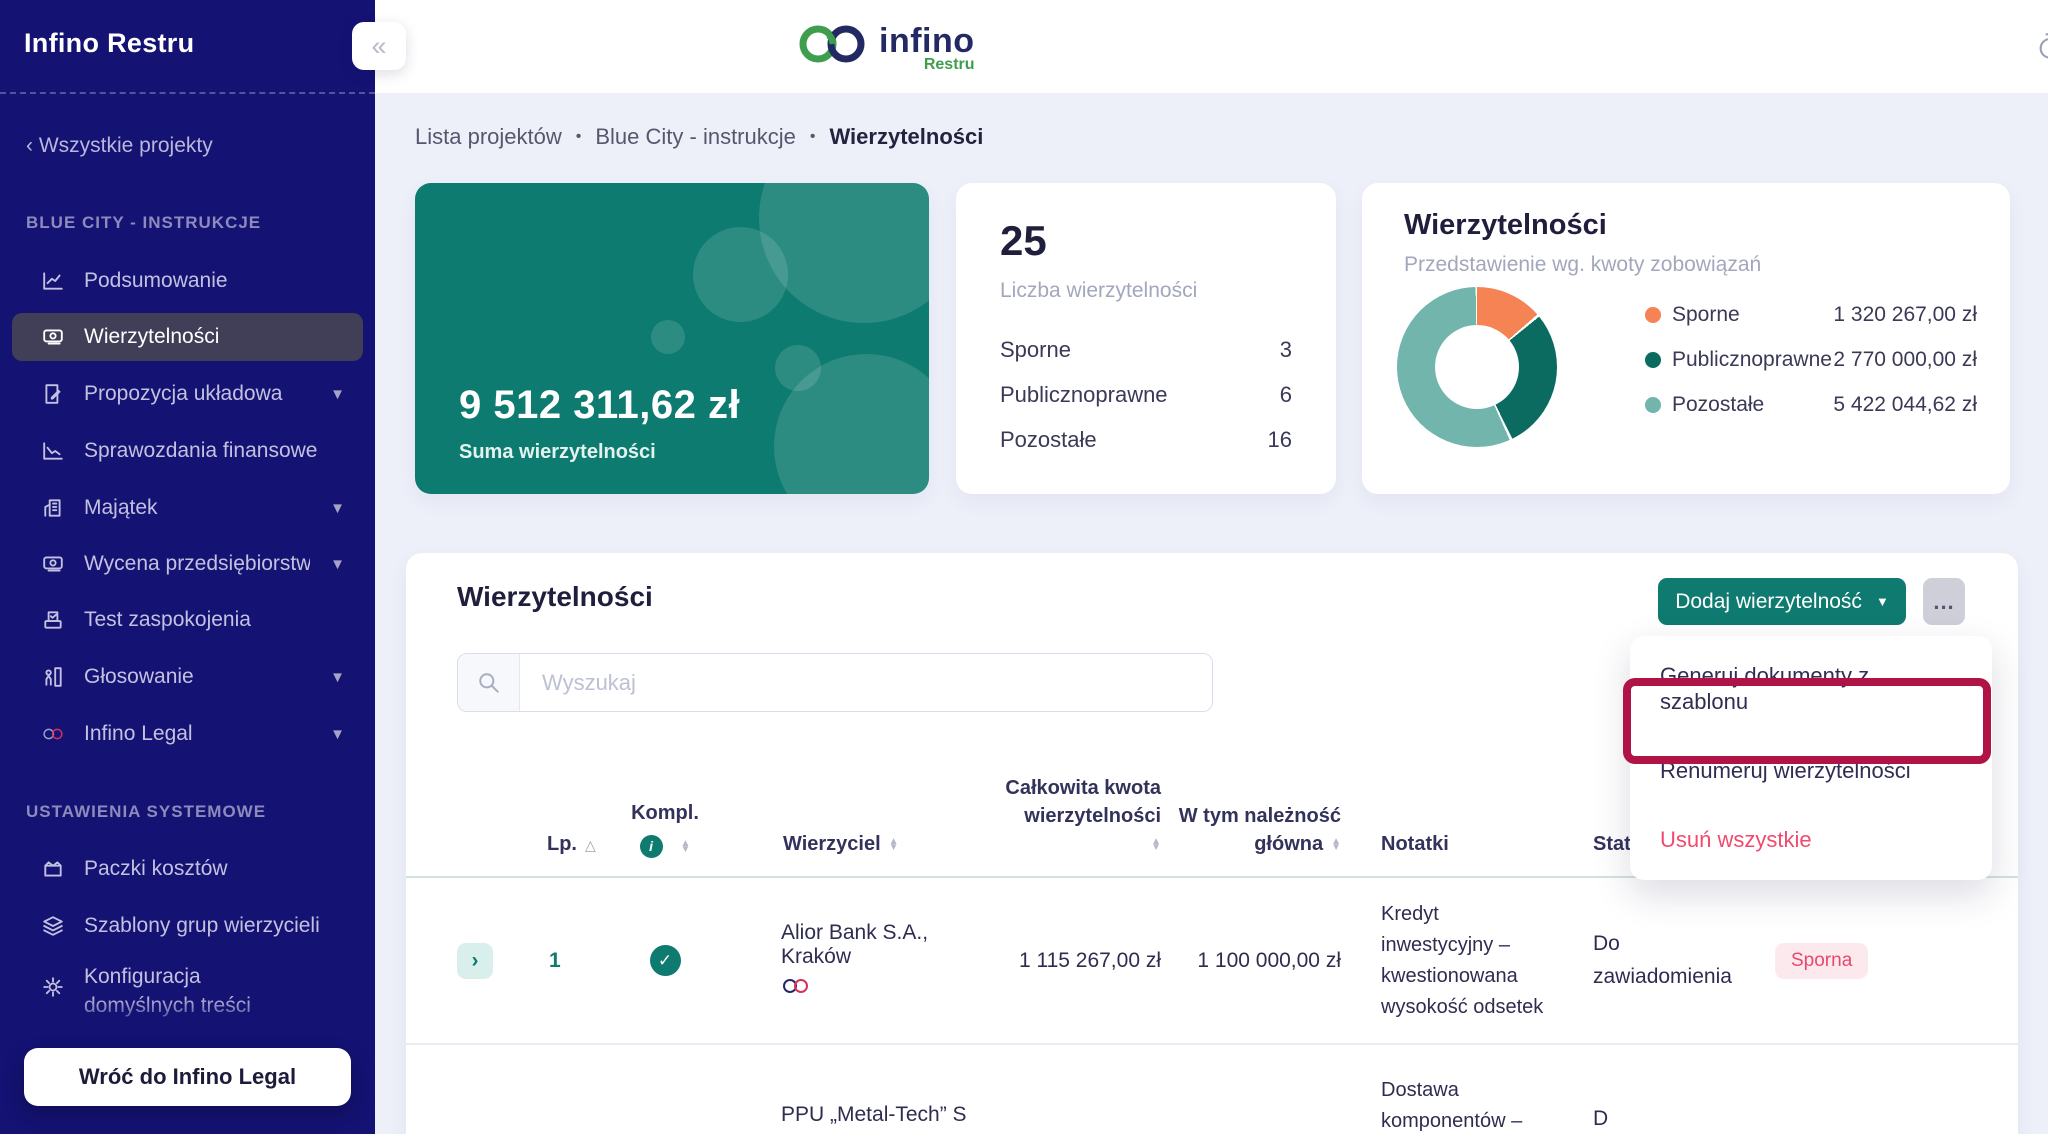  What do you see at coordinates (379, 46) in the screenshot?
I see `sidebar-collapse-button: «` at bounding box center [379, 46].